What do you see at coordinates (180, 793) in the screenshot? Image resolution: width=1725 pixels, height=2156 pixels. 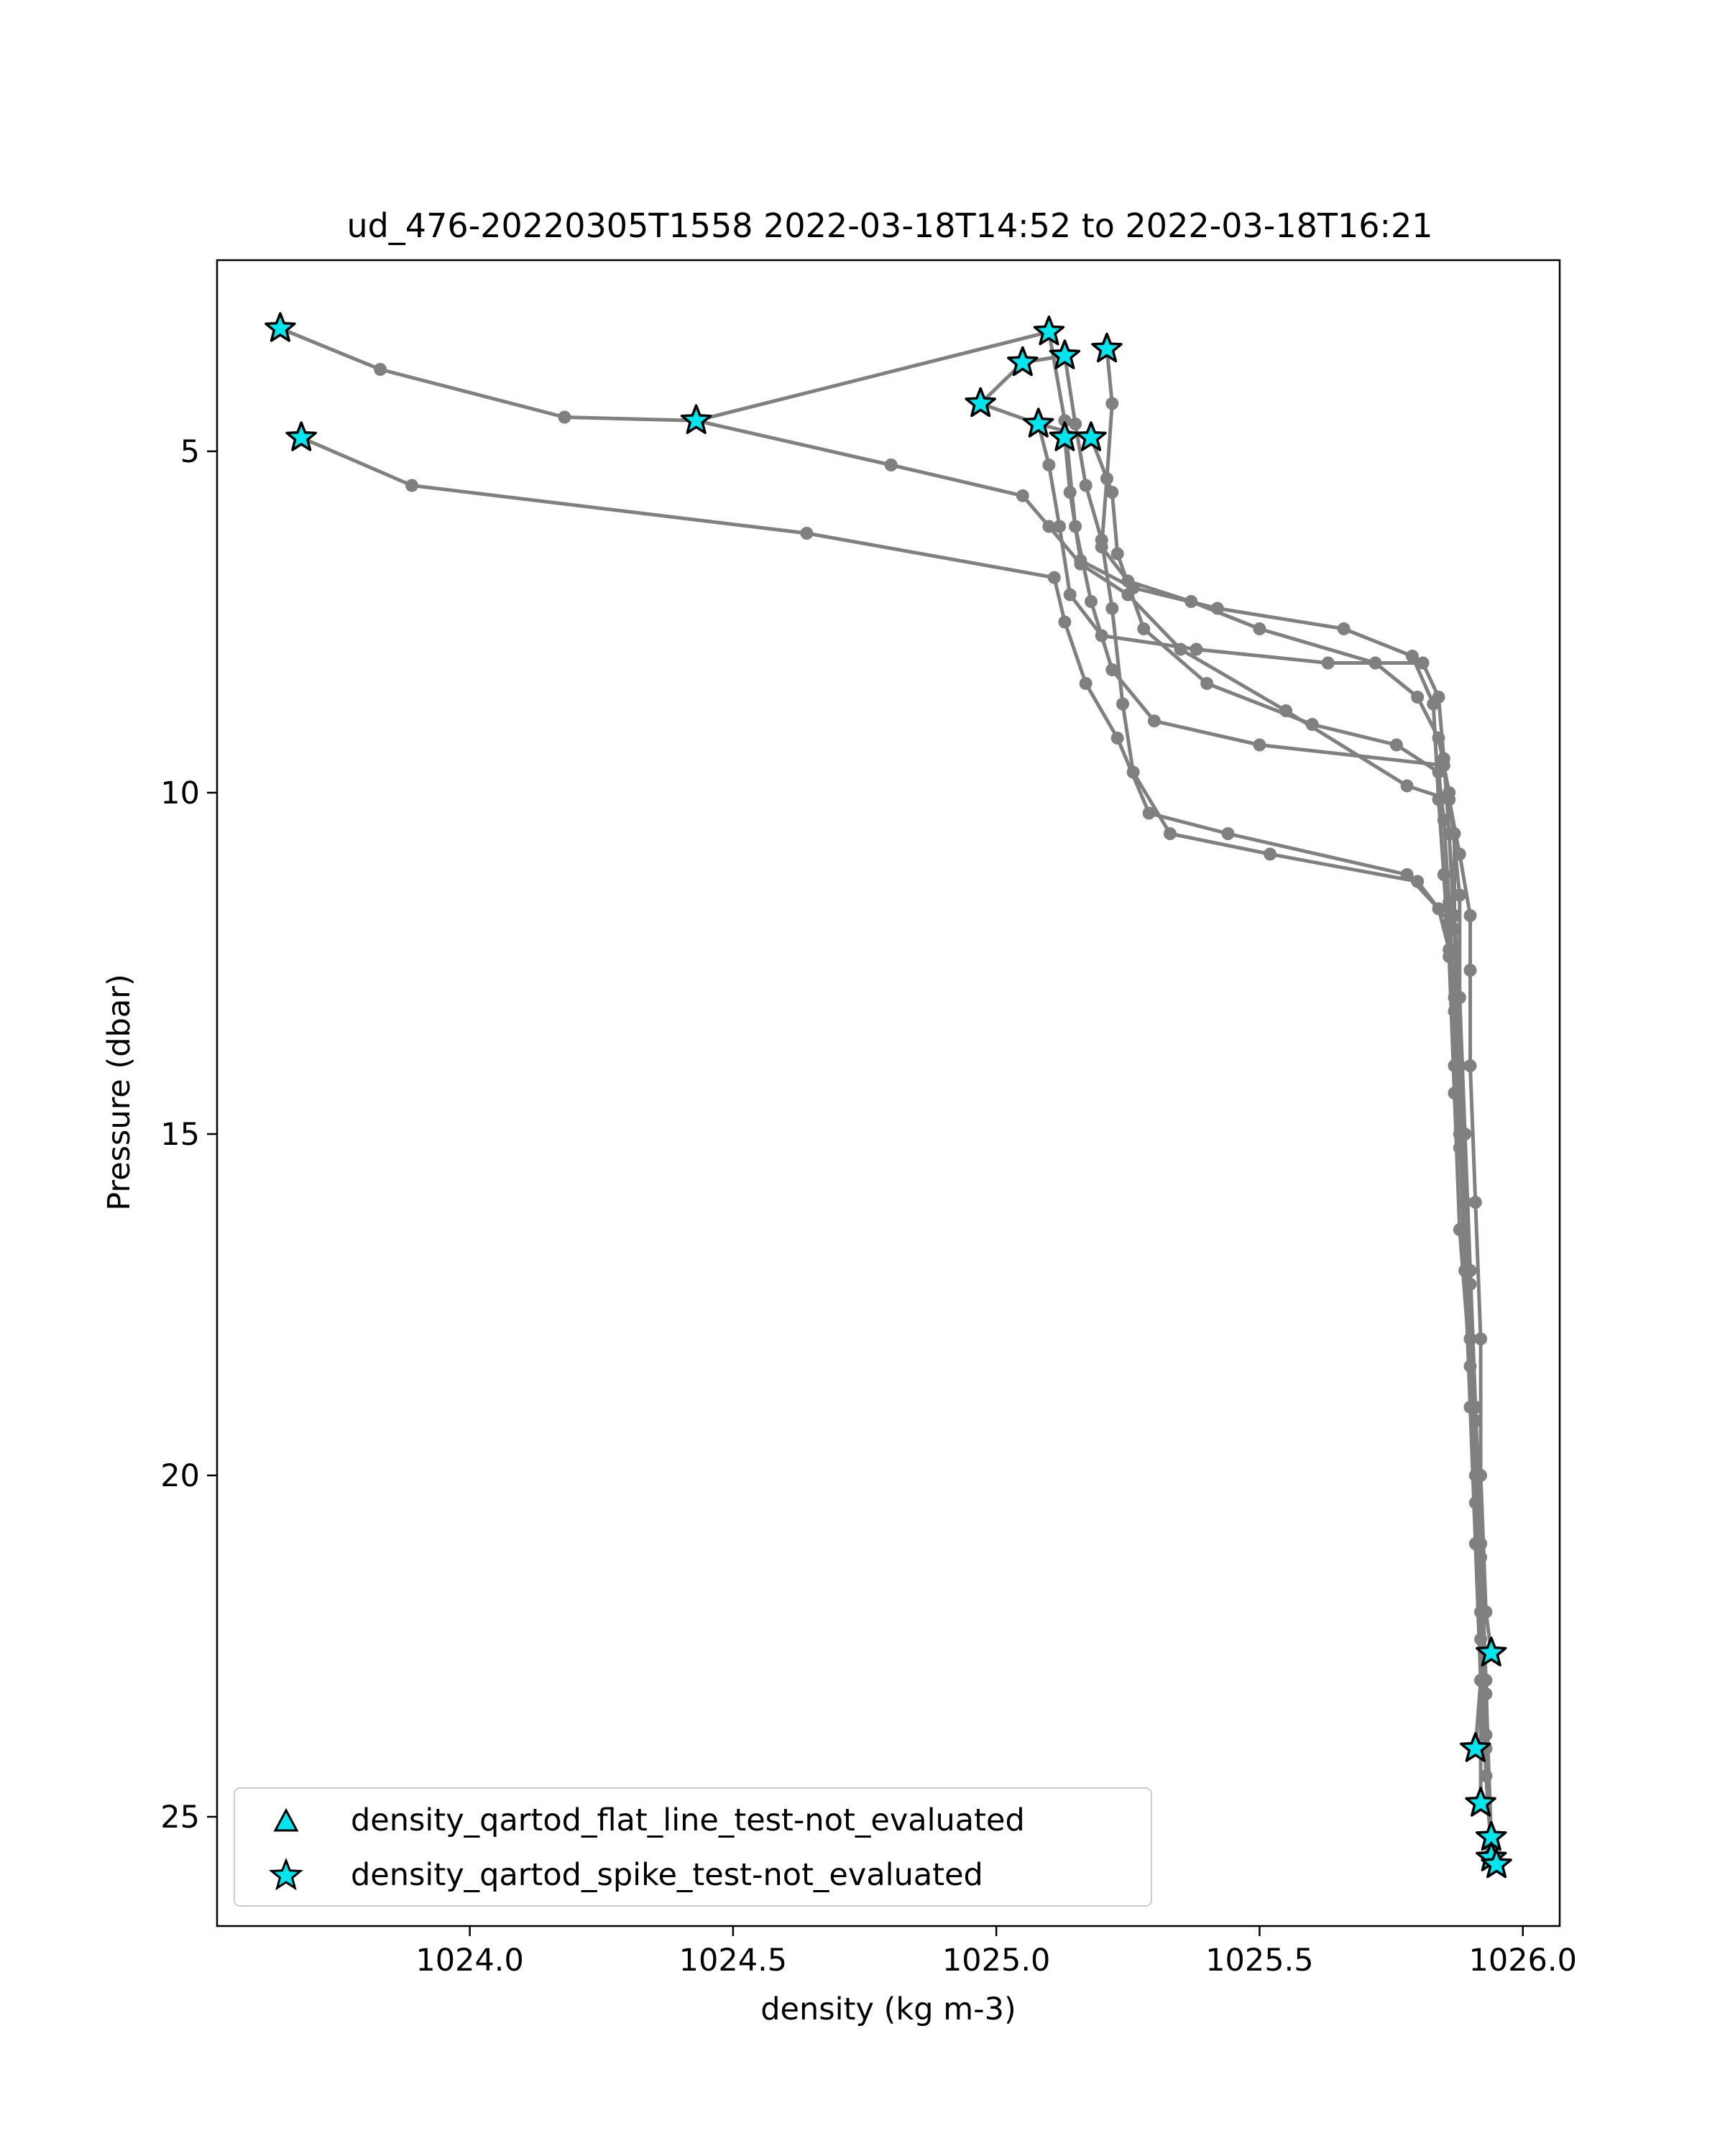 I see `y-tick-label: 10` at bounding box center [180, 793].